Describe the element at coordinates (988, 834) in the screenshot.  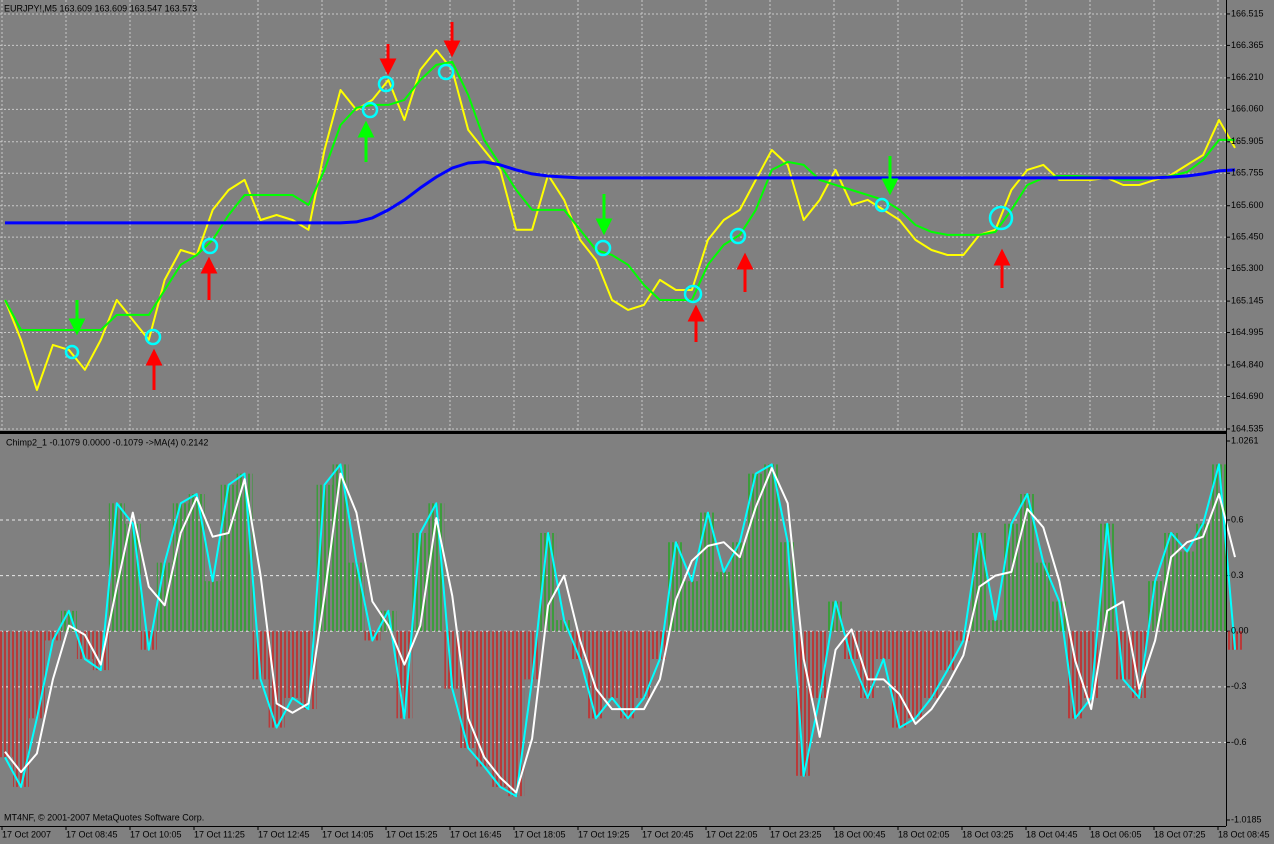
I see `x-tick-label: 18 Oct 03:25` at that location.